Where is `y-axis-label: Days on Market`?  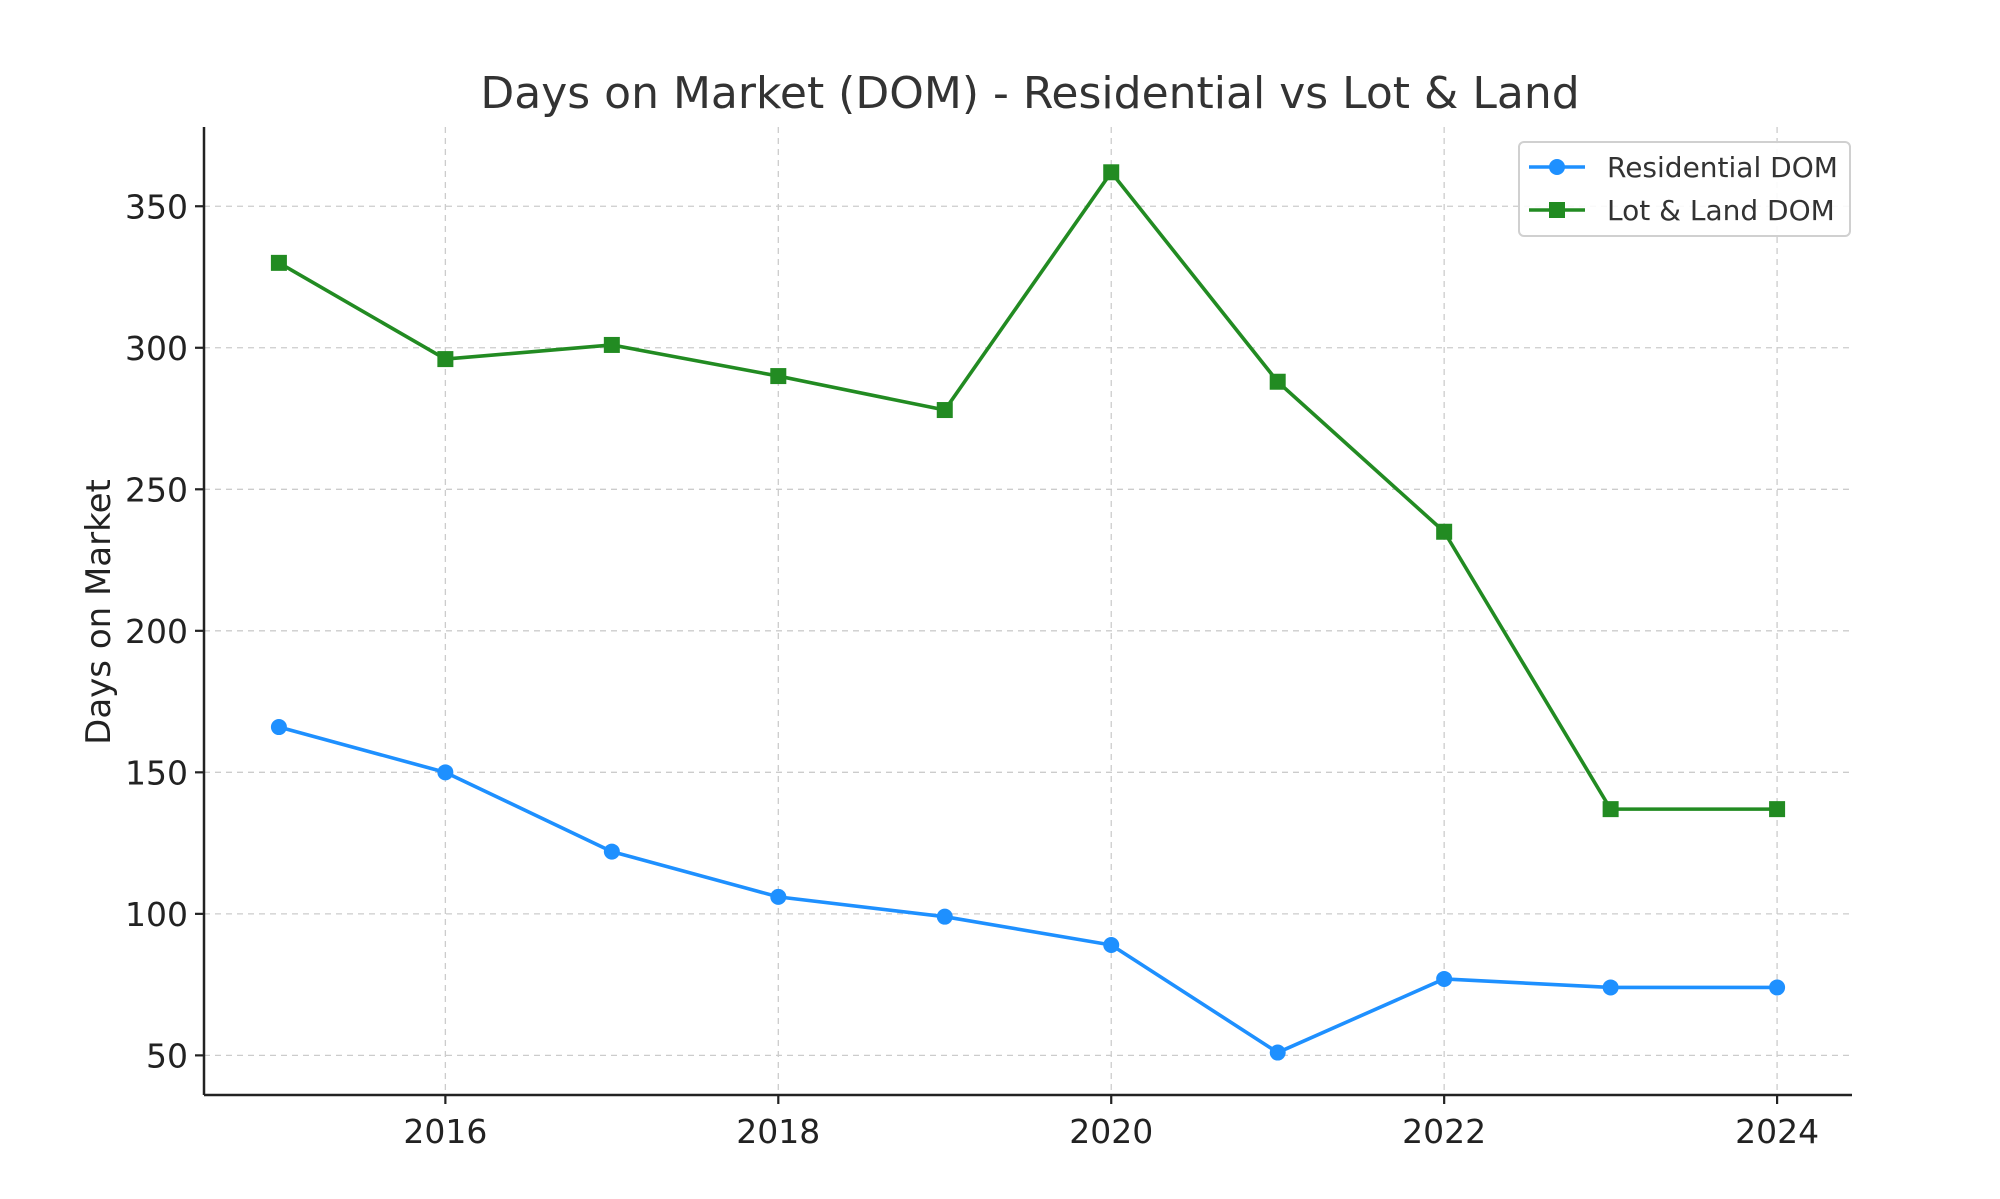
y-axis-label: Days on Market is located at coordinates (99, 612).